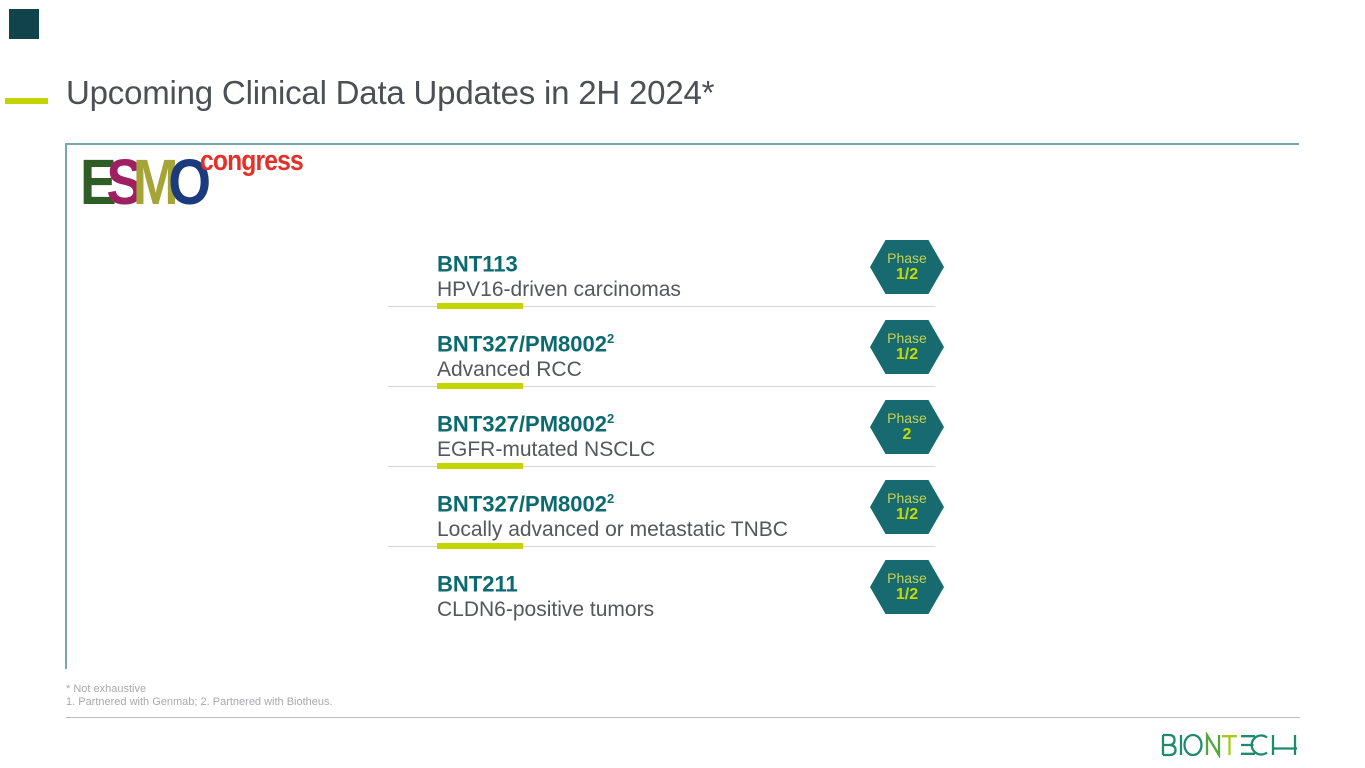 This screenshot has width=1365, height=768. Describe the element at coordinates (1193, 745) in the screenshot. I see `biontech-logo-letter-o` at that location.